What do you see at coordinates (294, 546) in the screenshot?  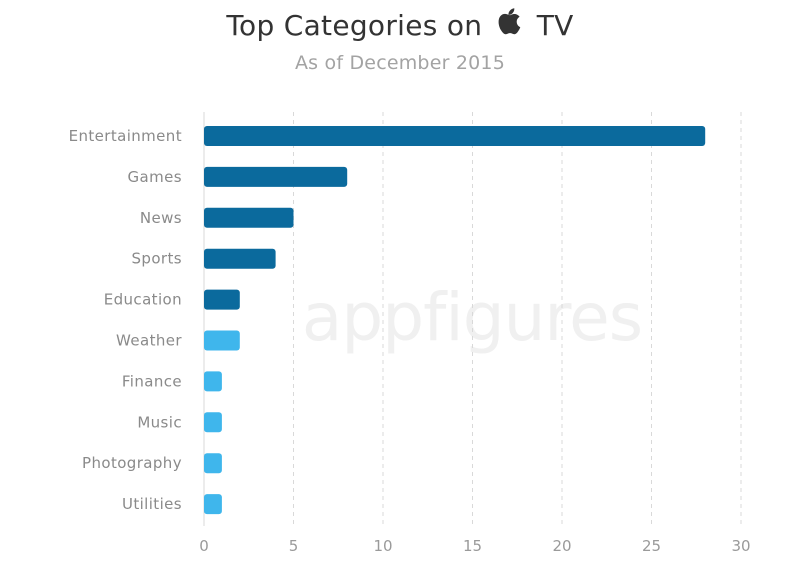 I see `x-tick-5: 5` at bounding box center [294, 546].